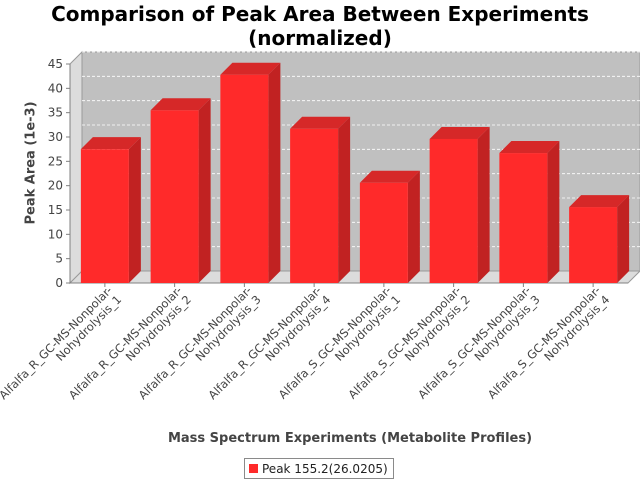 The width and height of the screenshot is (640, 480). Describe the element at coordinates (55, 210) in the screenshot. I see `y-tick-label: 15` at that location.